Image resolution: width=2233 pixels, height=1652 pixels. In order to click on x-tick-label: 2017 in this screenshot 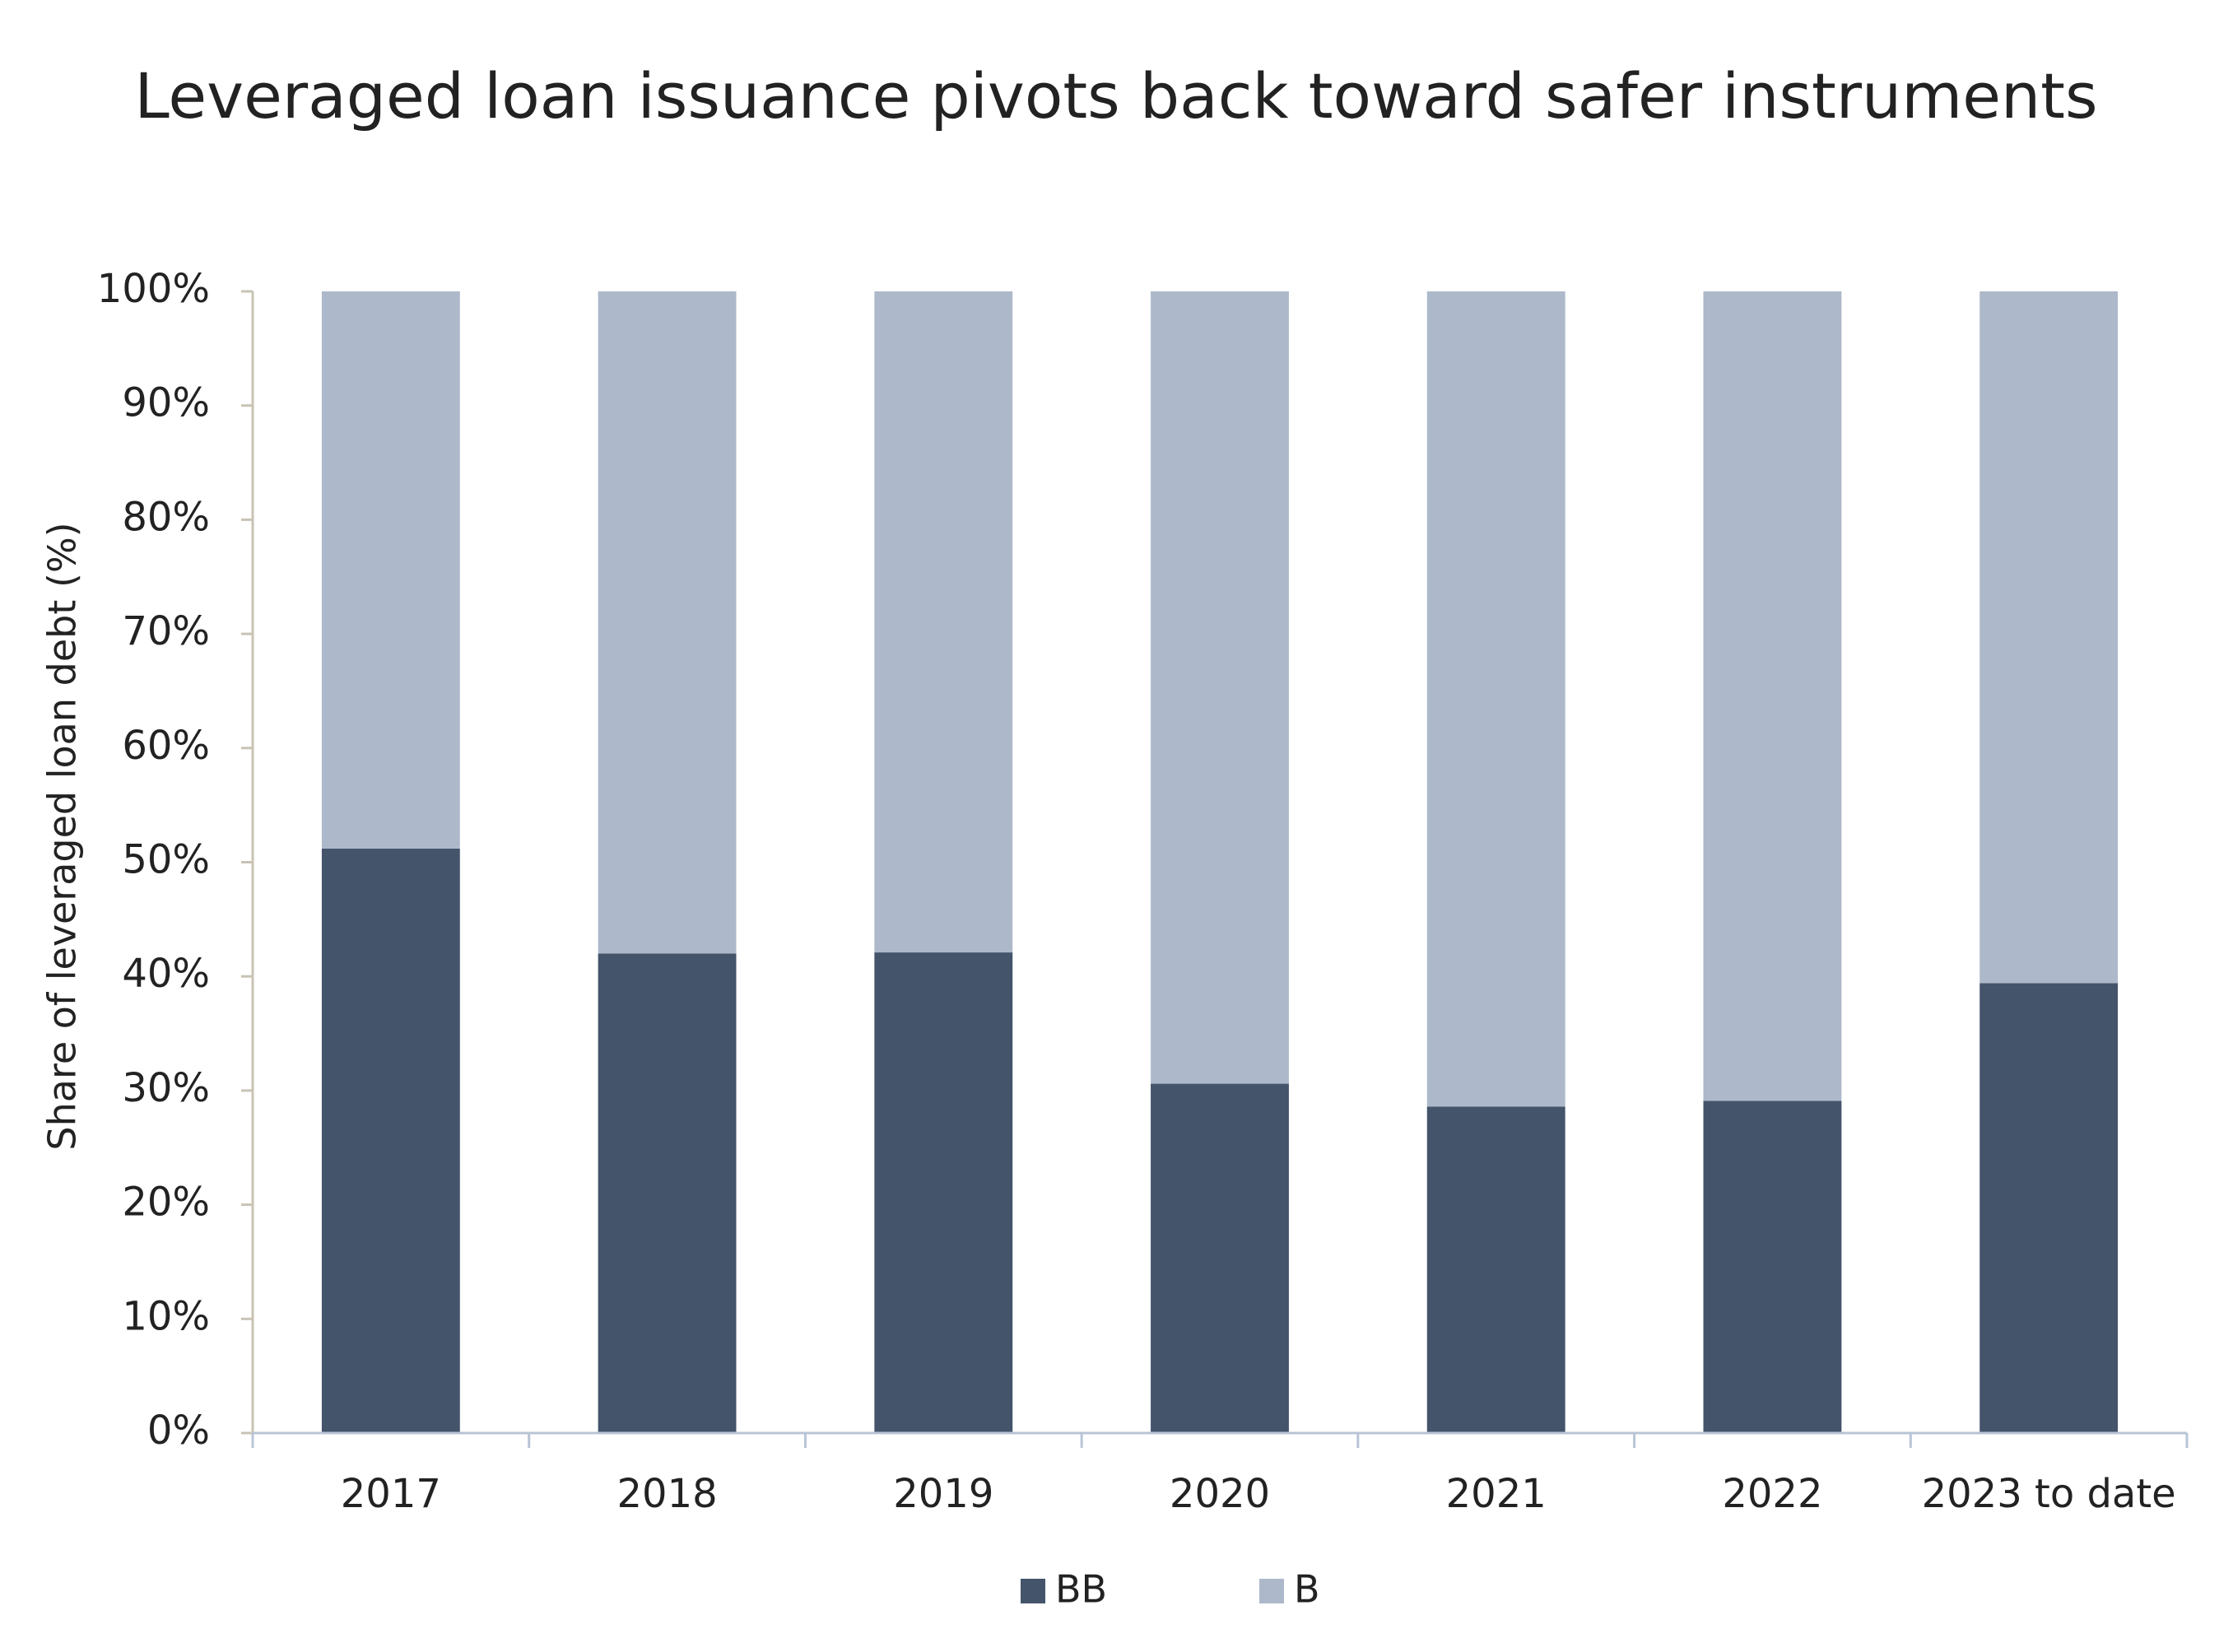, I will do `click(391, 1494)`.